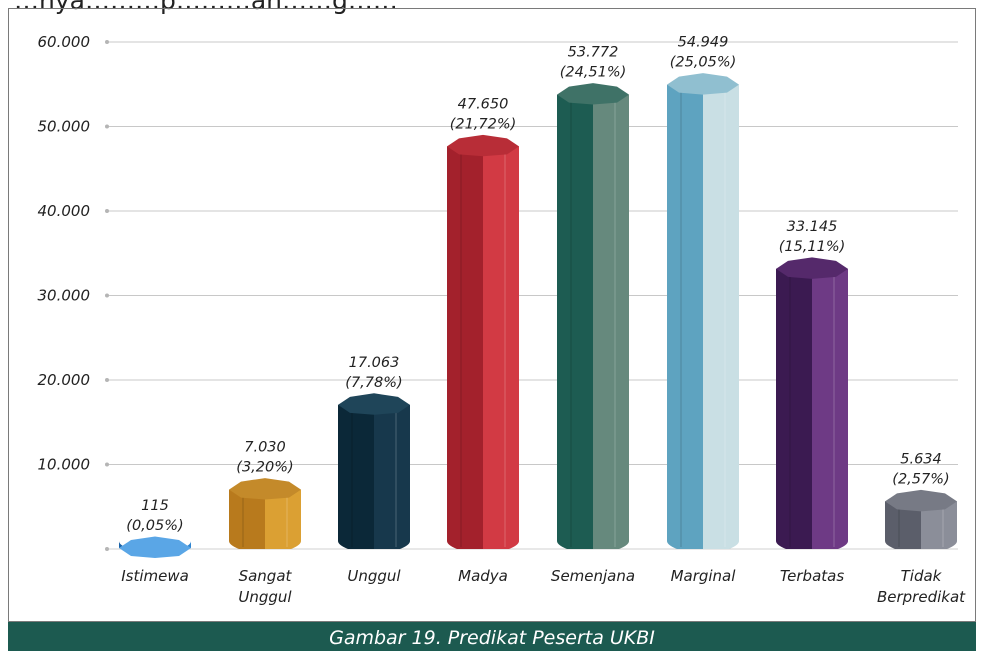 This screenshot has height=655, width=988. I want to click on y-tick-label: 50.000, so click(64, 127).